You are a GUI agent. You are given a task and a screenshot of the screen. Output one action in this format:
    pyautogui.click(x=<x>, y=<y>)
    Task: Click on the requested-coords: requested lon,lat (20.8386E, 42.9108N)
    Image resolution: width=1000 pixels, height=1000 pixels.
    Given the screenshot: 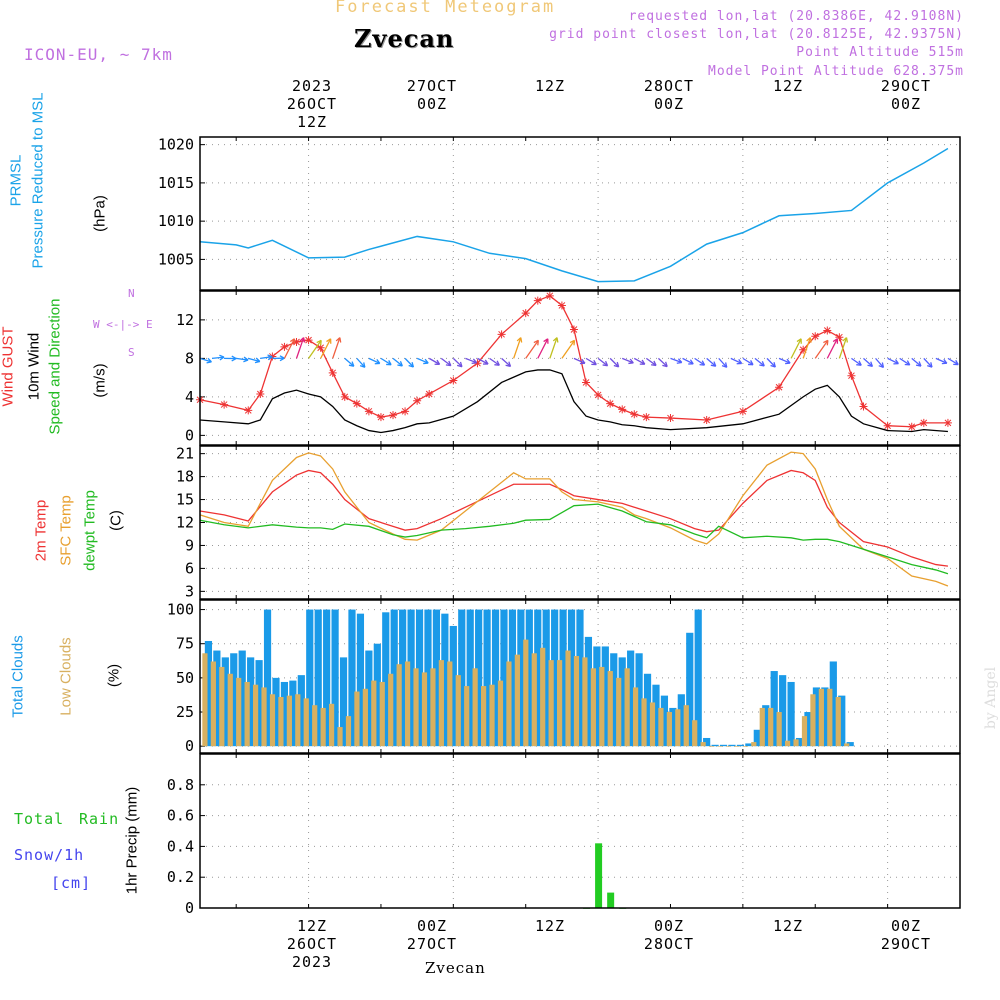 What is the action you would take?
    pyautogui.click(x=796, y=16)
    